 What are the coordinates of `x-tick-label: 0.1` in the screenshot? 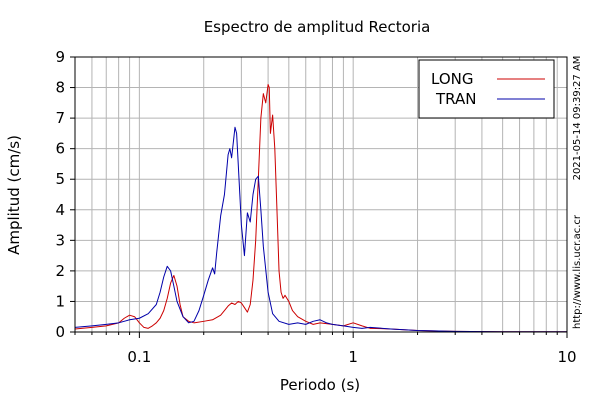 It's located at (139, 357).